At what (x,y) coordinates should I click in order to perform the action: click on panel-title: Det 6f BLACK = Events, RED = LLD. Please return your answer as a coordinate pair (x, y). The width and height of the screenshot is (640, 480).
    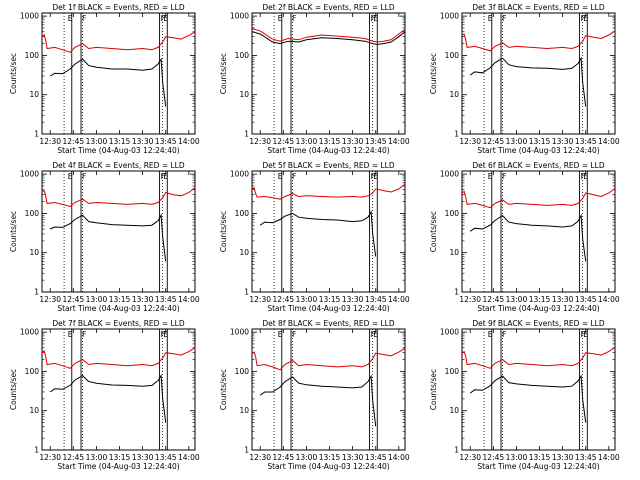
    Looking at the image, I should click on (538, 165).